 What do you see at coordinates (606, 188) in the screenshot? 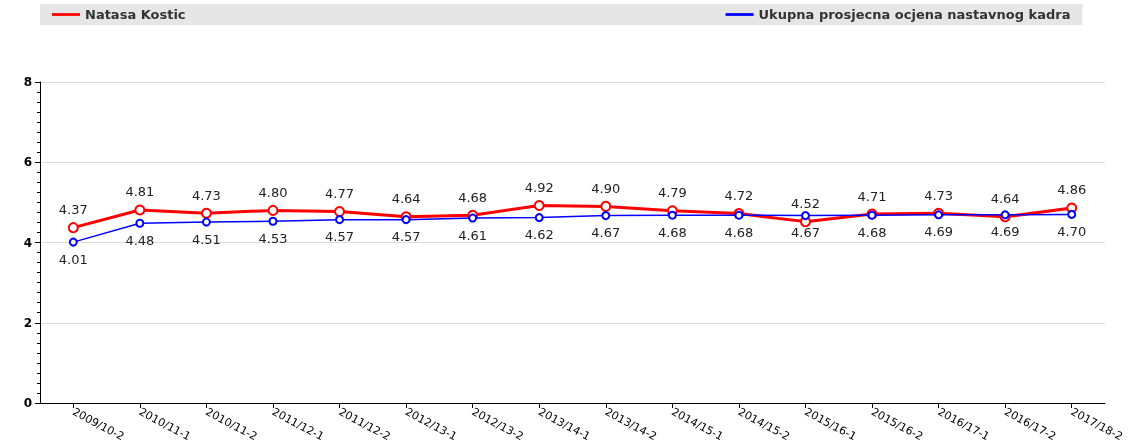
I see `data-label: 4.90` at bounding box center [606, 188].